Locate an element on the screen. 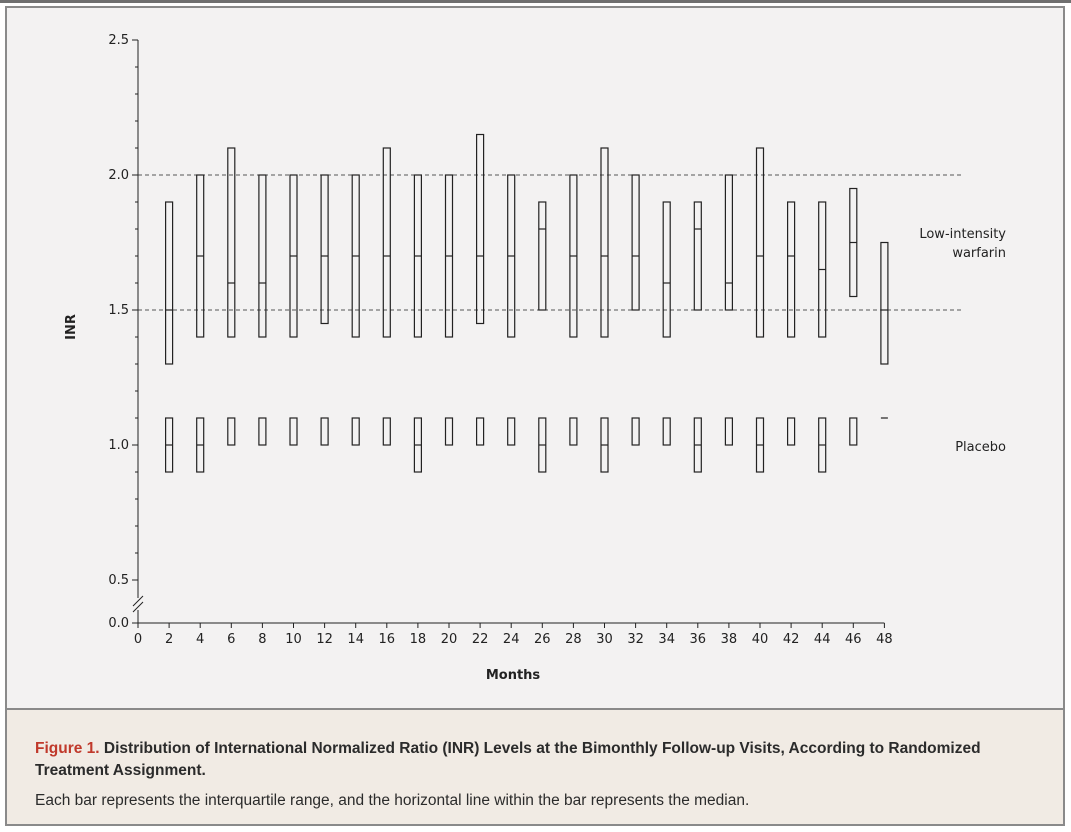 The width and height of the screenshot is (1071, 832). x-tick-label: 8 is located at coordinates (262, 639).